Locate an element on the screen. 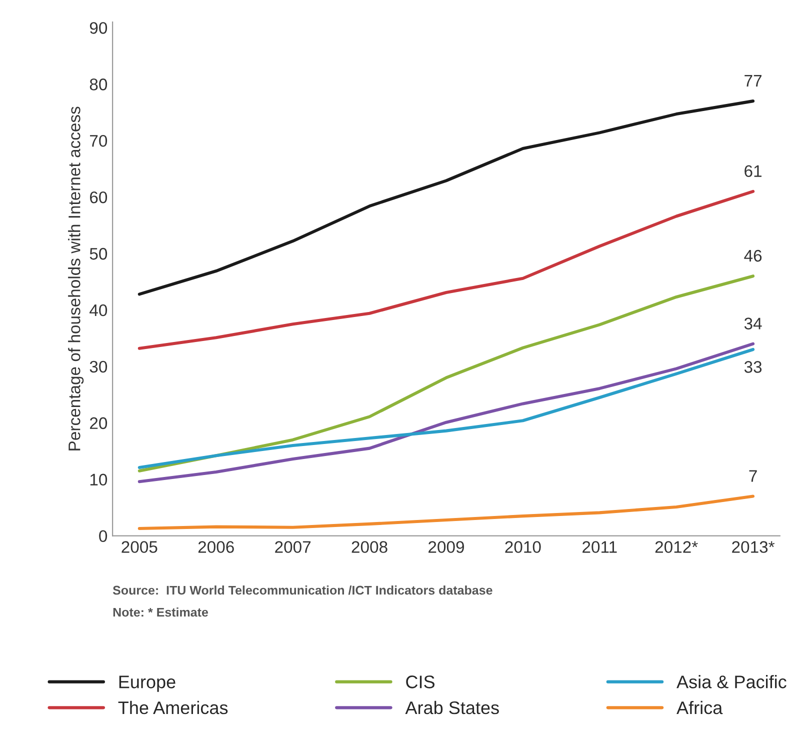 This screenshot has width=804, height=734. x-tick-label: 2007 is located at coordinates (293, 547).